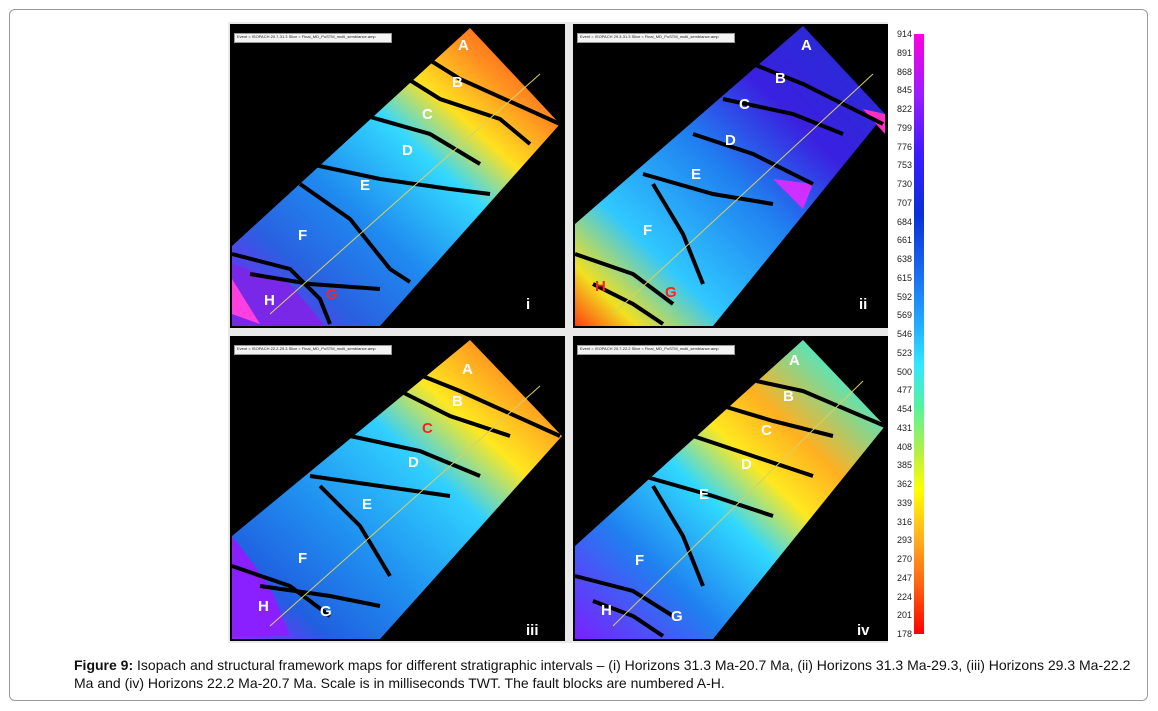 The image size is (1158, 711). I want to click on scale-tick-label: 454, so click(904, 409).